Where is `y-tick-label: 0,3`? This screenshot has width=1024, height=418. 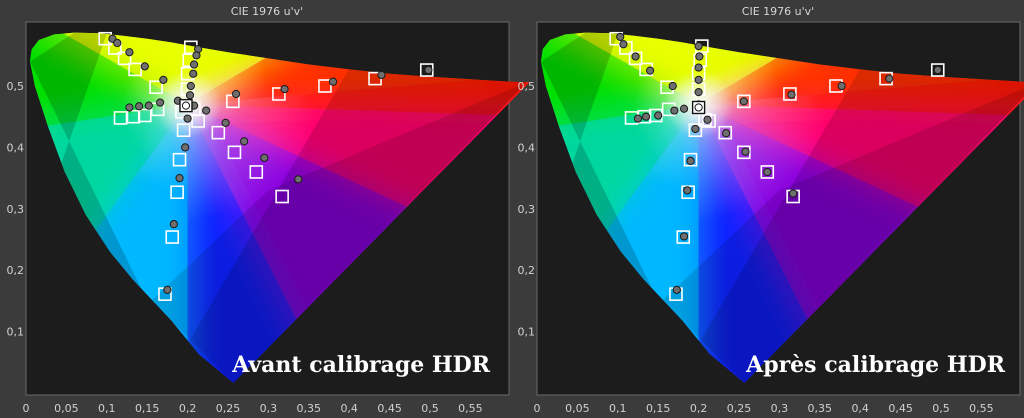
y-tick-label: 0,3 is located at coordinates (527, 209).